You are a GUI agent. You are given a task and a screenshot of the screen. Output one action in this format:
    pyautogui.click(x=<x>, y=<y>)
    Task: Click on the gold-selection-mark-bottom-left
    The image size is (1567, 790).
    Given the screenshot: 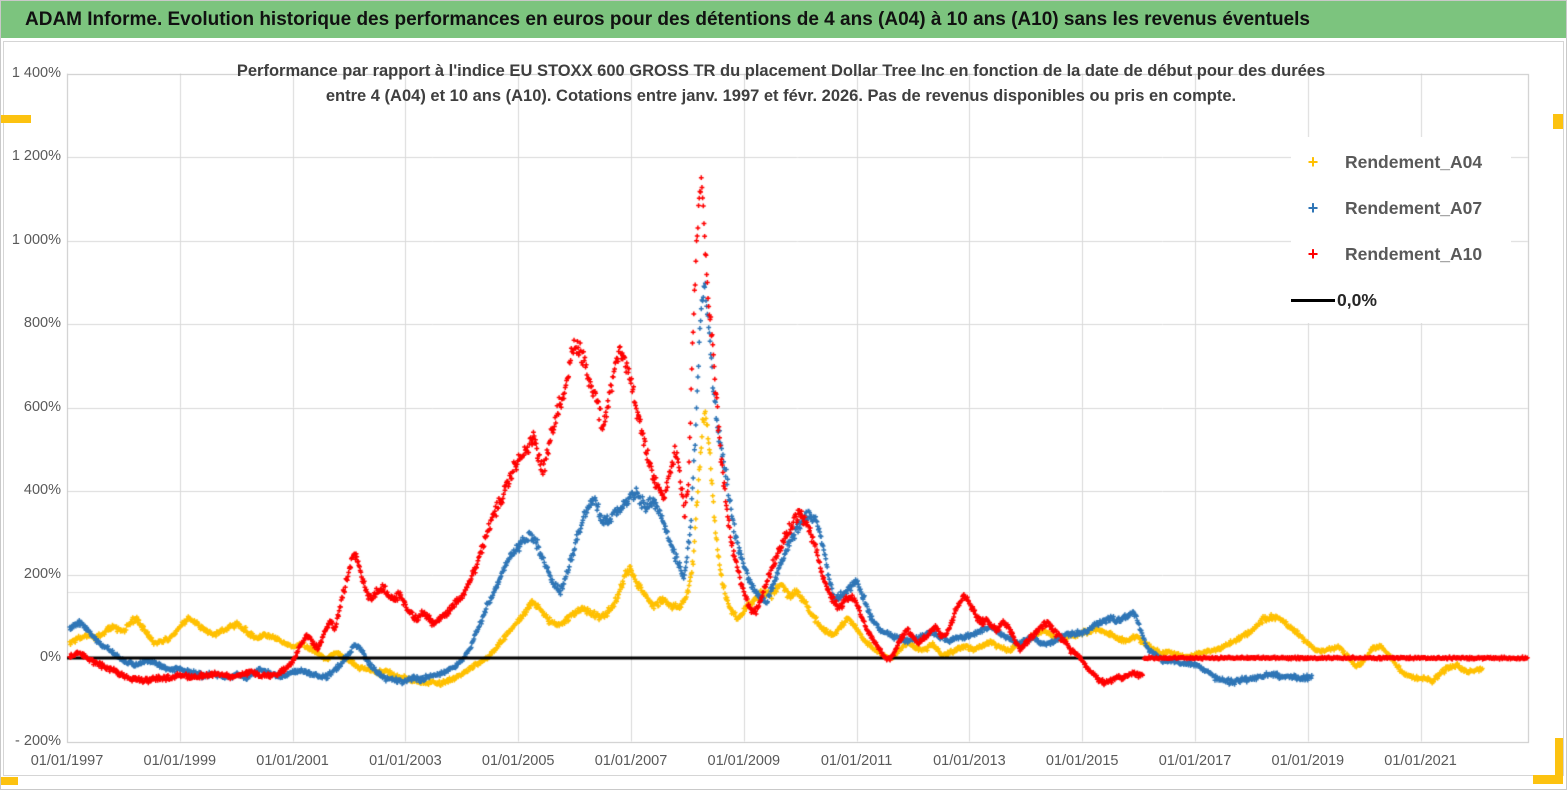 What is the action you would take?
    pyautogui.click(x=9, y=781)
    